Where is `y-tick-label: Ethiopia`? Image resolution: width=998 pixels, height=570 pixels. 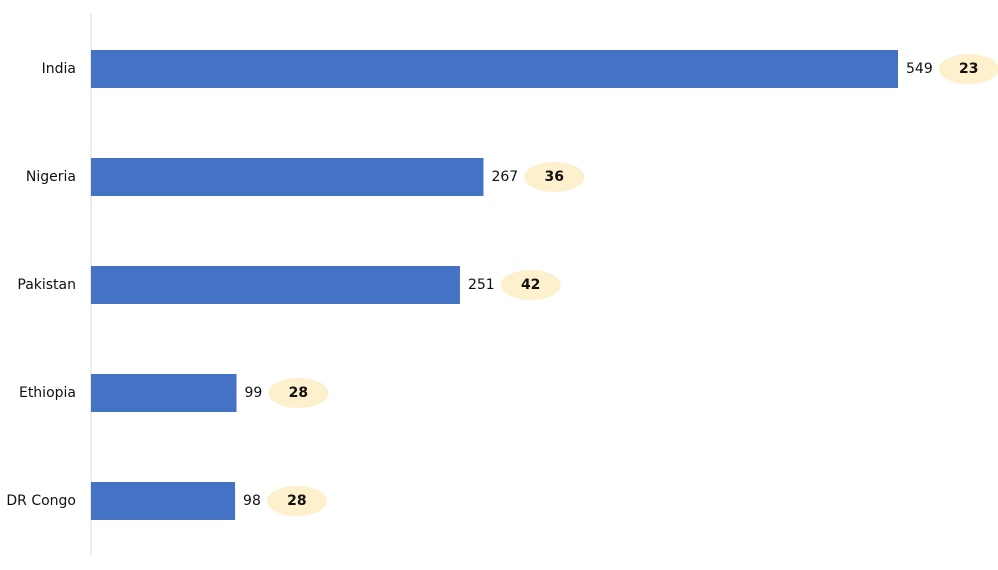 y-tick-label: Ethiopia is located at coordinates (47, 393).